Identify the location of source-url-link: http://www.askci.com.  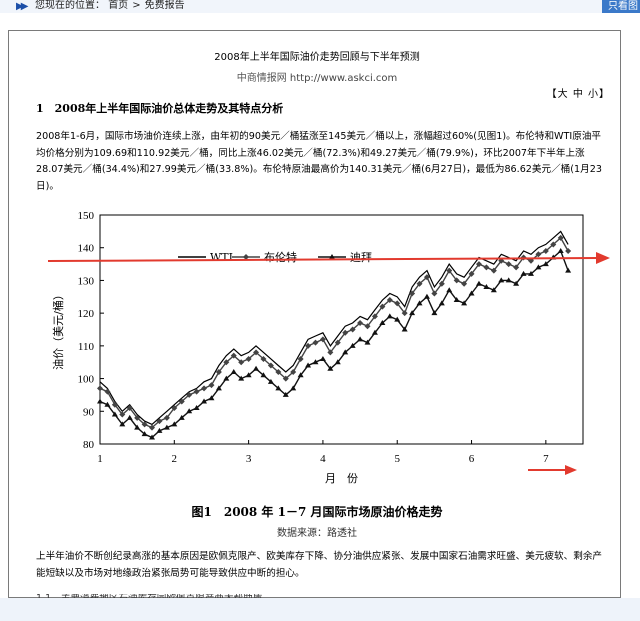
(343, 78).